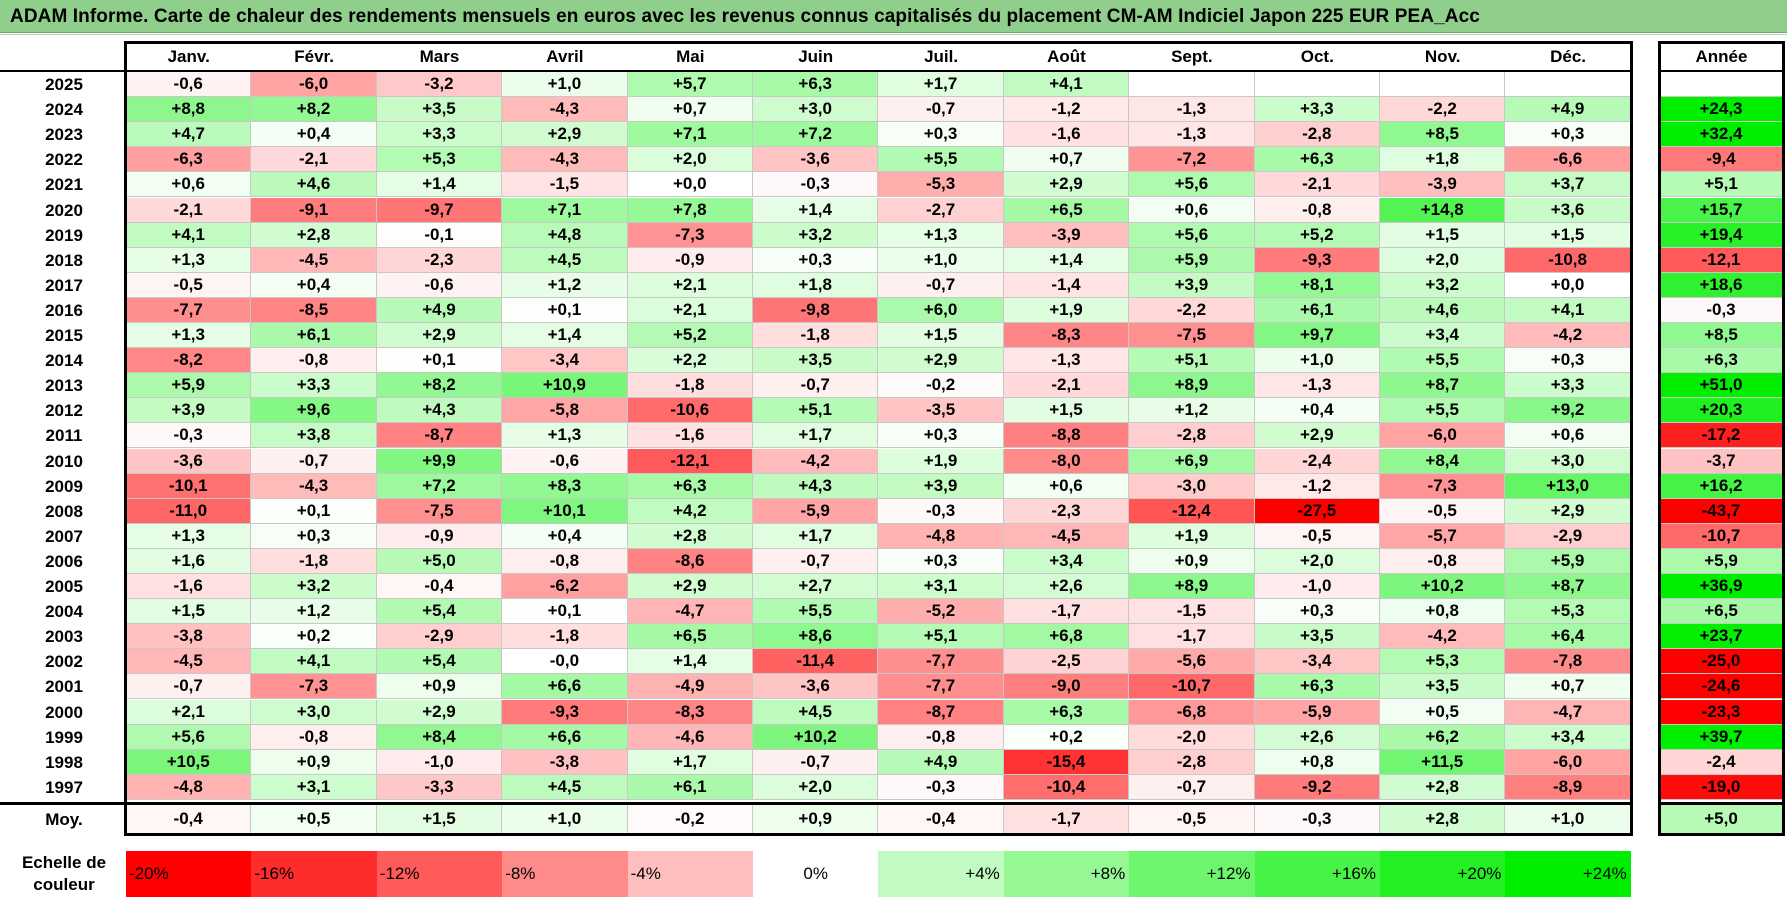 Image resolution: width=1787 pixels, height=912 pixels. Describe the element at coordinates (64, 235) in the screenshot. I see `row-label: 2019` at that location.